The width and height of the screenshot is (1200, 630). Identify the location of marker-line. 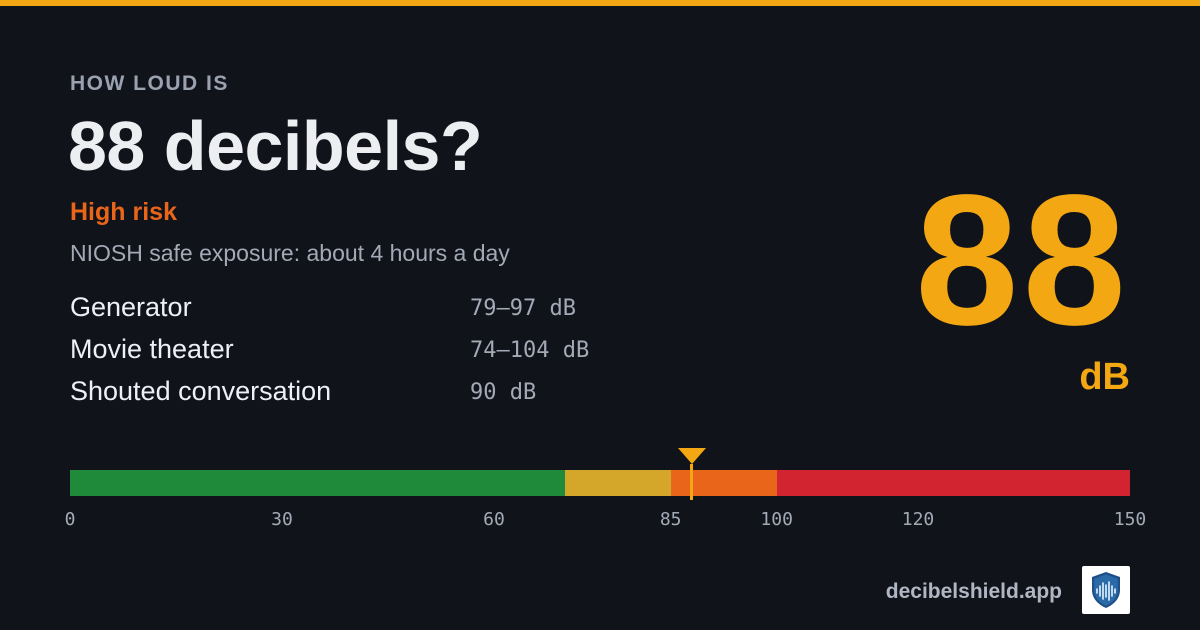
(692, 482).